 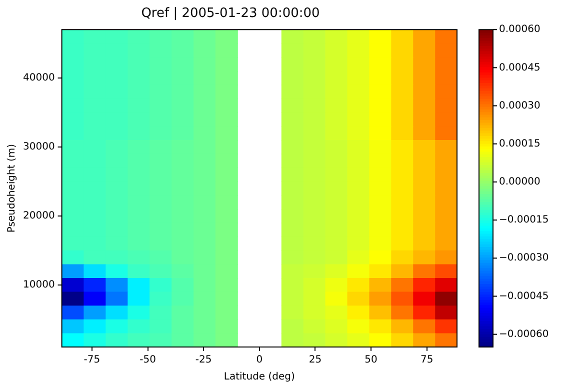 What do you see at coordinates (519, 182) in the screenshot?
I see `color-bar-label: 0.00000` at bounding box center [519, 182].